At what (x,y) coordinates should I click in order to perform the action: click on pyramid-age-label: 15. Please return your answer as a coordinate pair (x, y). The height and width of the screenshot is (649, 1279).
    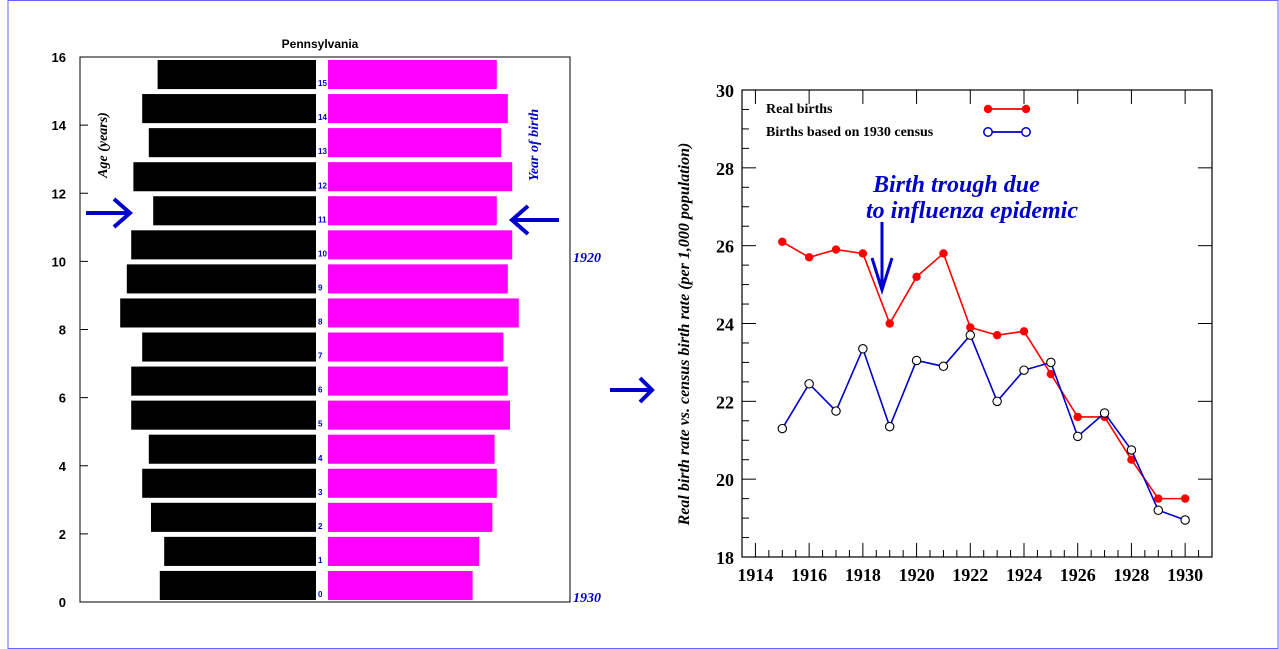
    Looking at the image, I should click on (322, 83).